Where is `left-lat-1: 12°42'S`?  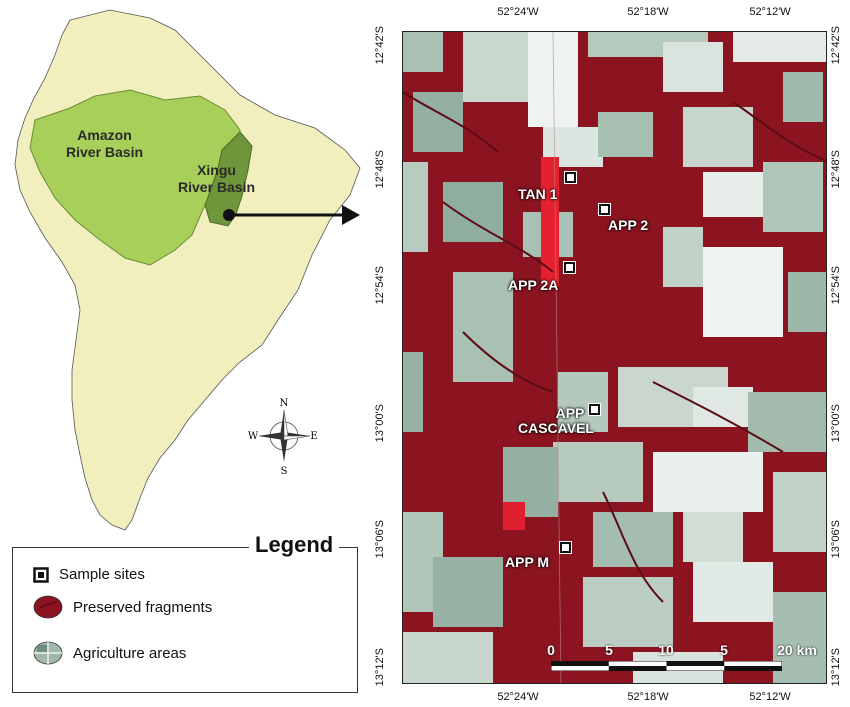
left-lat-1: 12°42'S is located at coordinates (380, 45).